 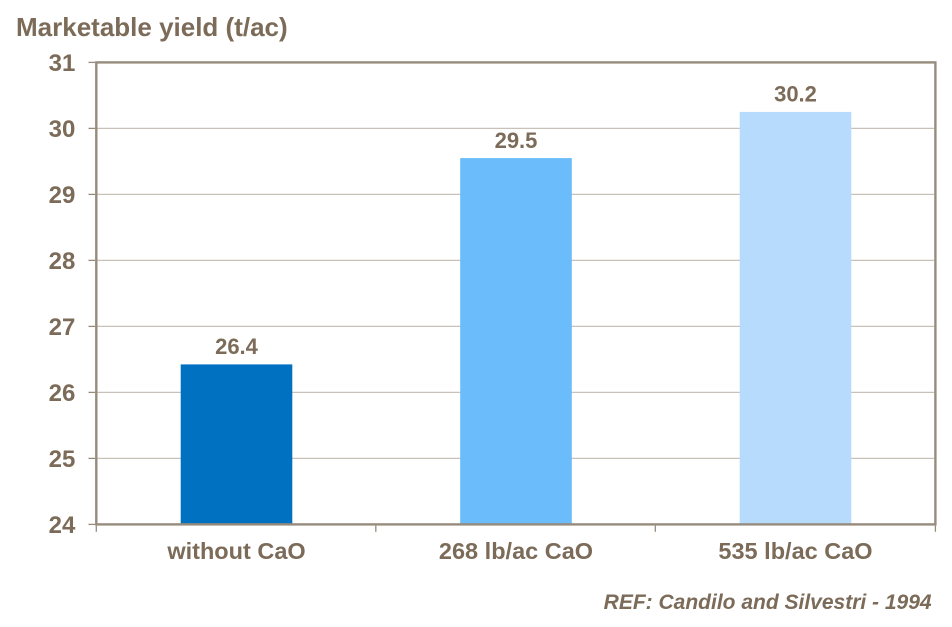 I want to click on svg-text: 30.2, so click(x=795, y=94).